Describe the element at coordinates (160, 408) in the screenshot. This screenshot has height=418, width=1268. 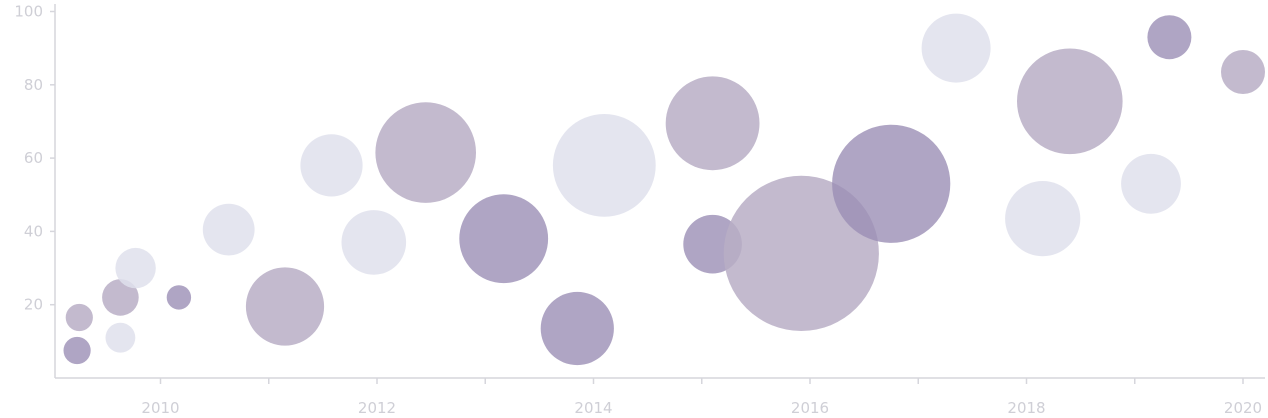
I see `x-tick-label: 2010` at that location.